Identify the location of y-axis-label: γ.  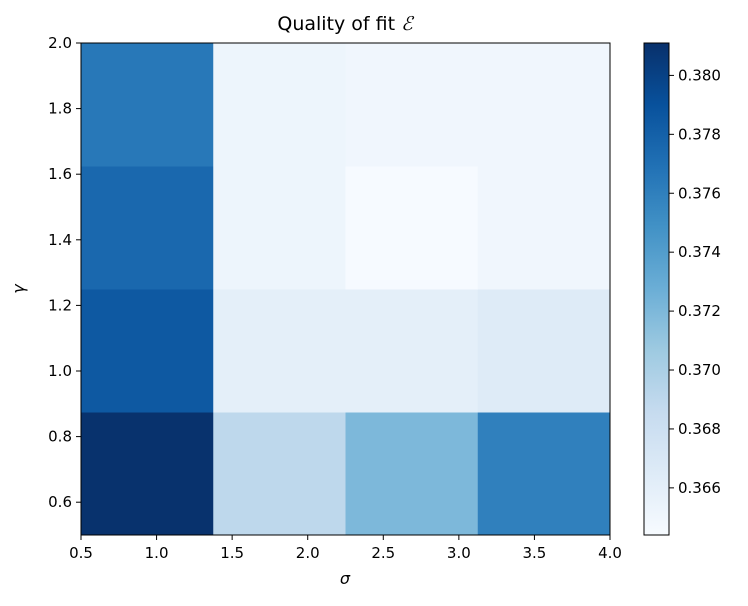
(18, 288).